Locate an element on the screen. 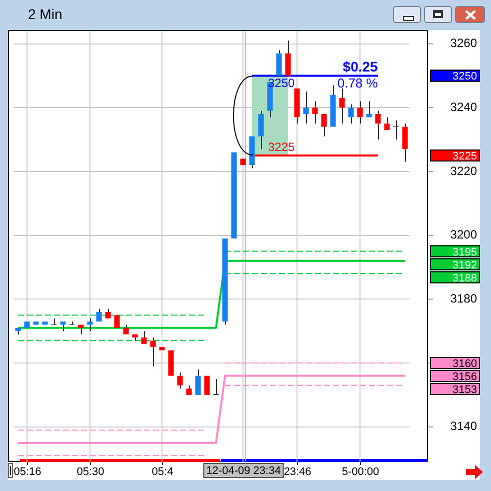  annotation: $0.25 is located at coordinates (360, 66).